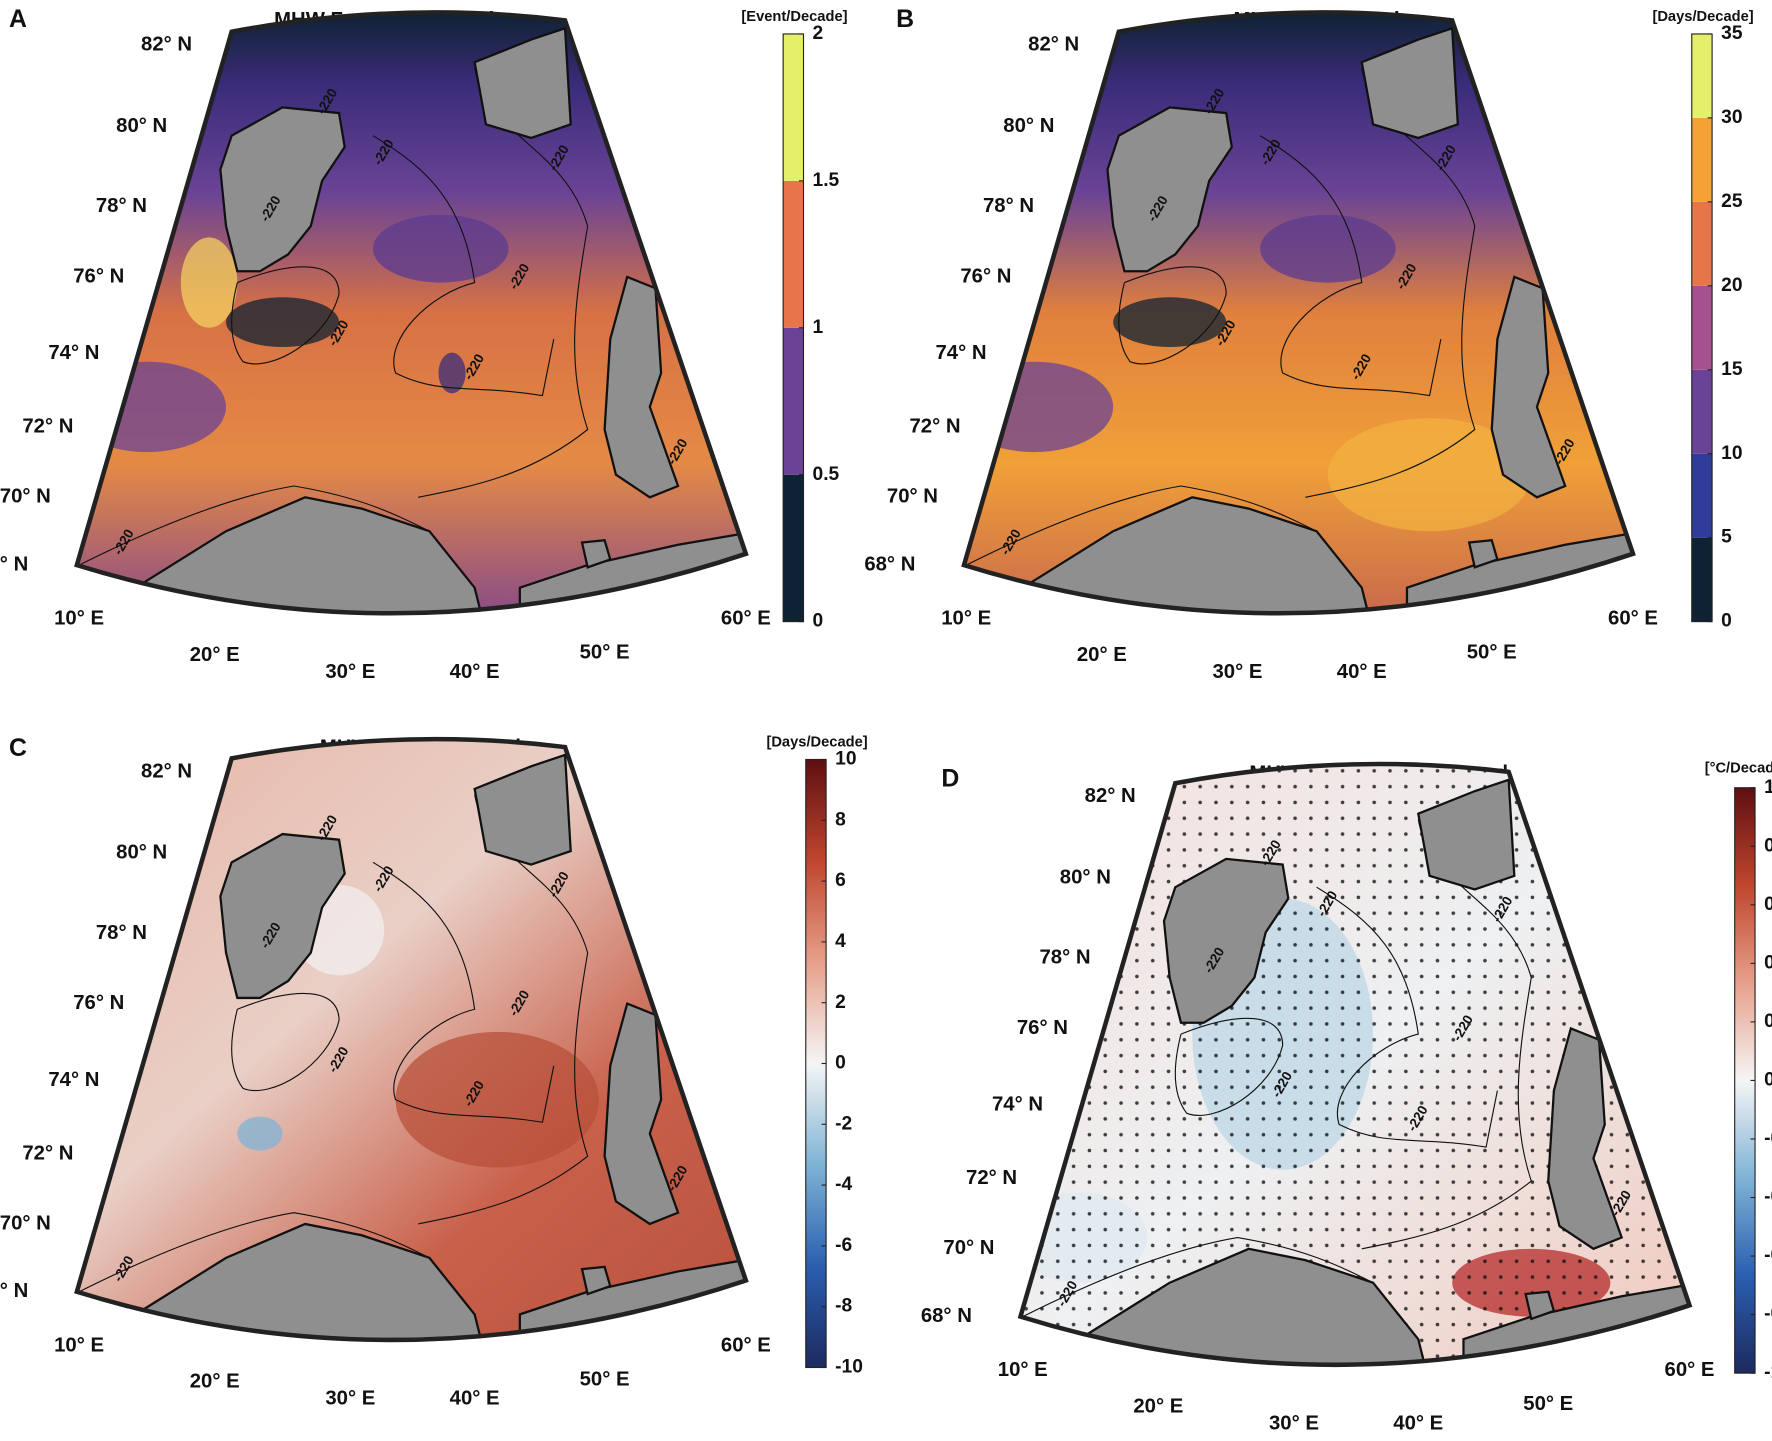 Image resolution: width=1772 pixels, height=1441 pixels. What do you see at coordinates (843, 1184) in the screenshot?
I see `colorbar-tick-label: -4` at bounding box center [843, 1184].